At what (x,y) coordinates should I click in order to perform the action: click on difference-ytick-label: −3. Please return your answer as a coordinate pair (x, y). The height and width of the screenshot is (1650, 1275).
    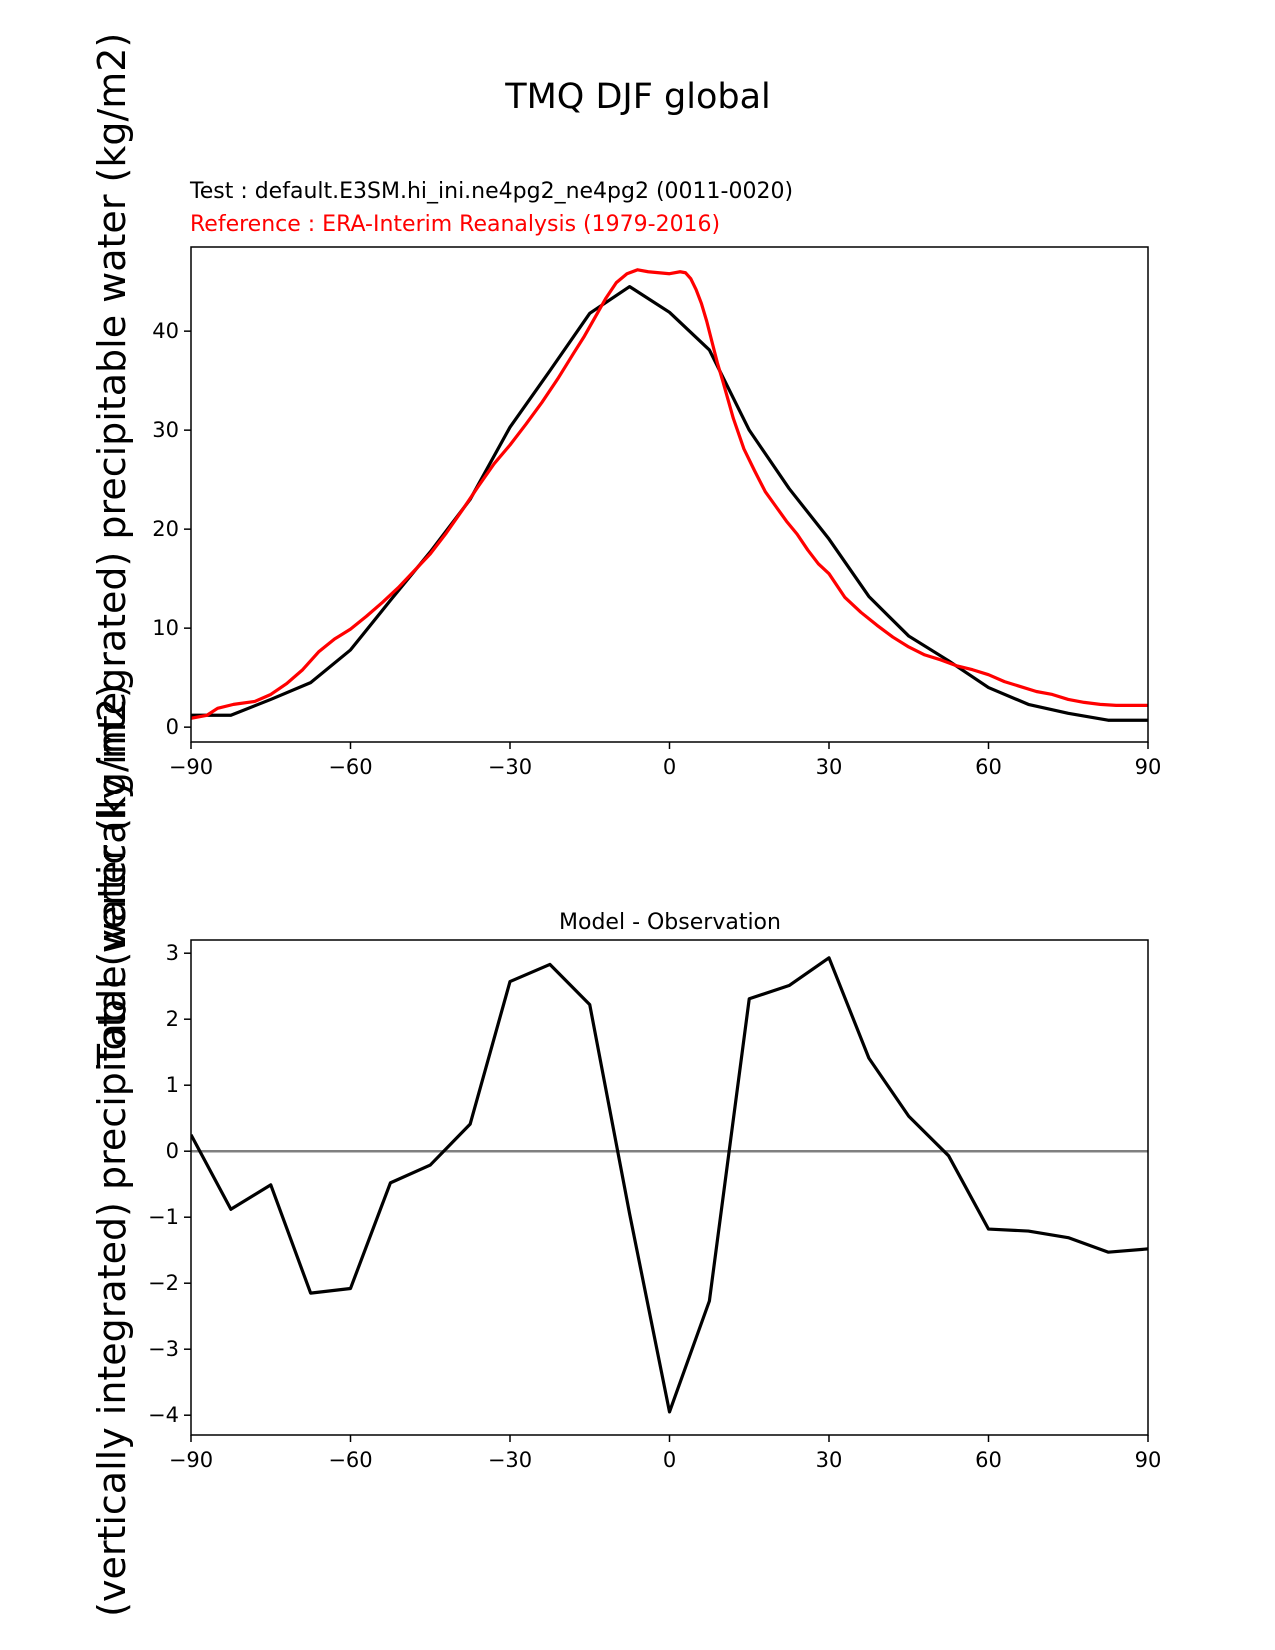
    Looking at the image, I should click on (163, 1349).